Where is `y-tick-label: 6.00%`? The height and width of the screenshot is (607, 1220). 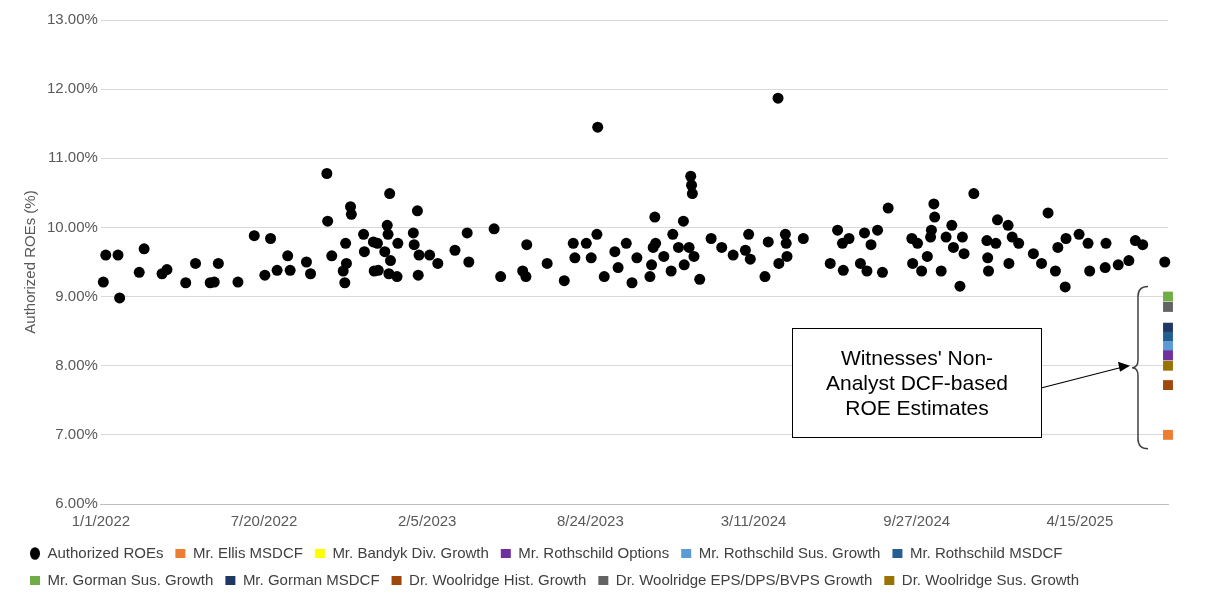 y-tick-label: 6.00% is located at coordinates (76, 503).